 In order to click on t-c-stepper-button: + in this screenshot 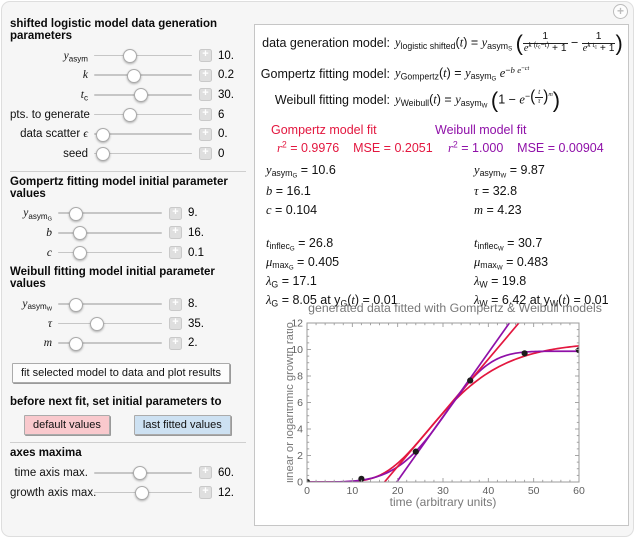, I will do `click(205, 95)`.